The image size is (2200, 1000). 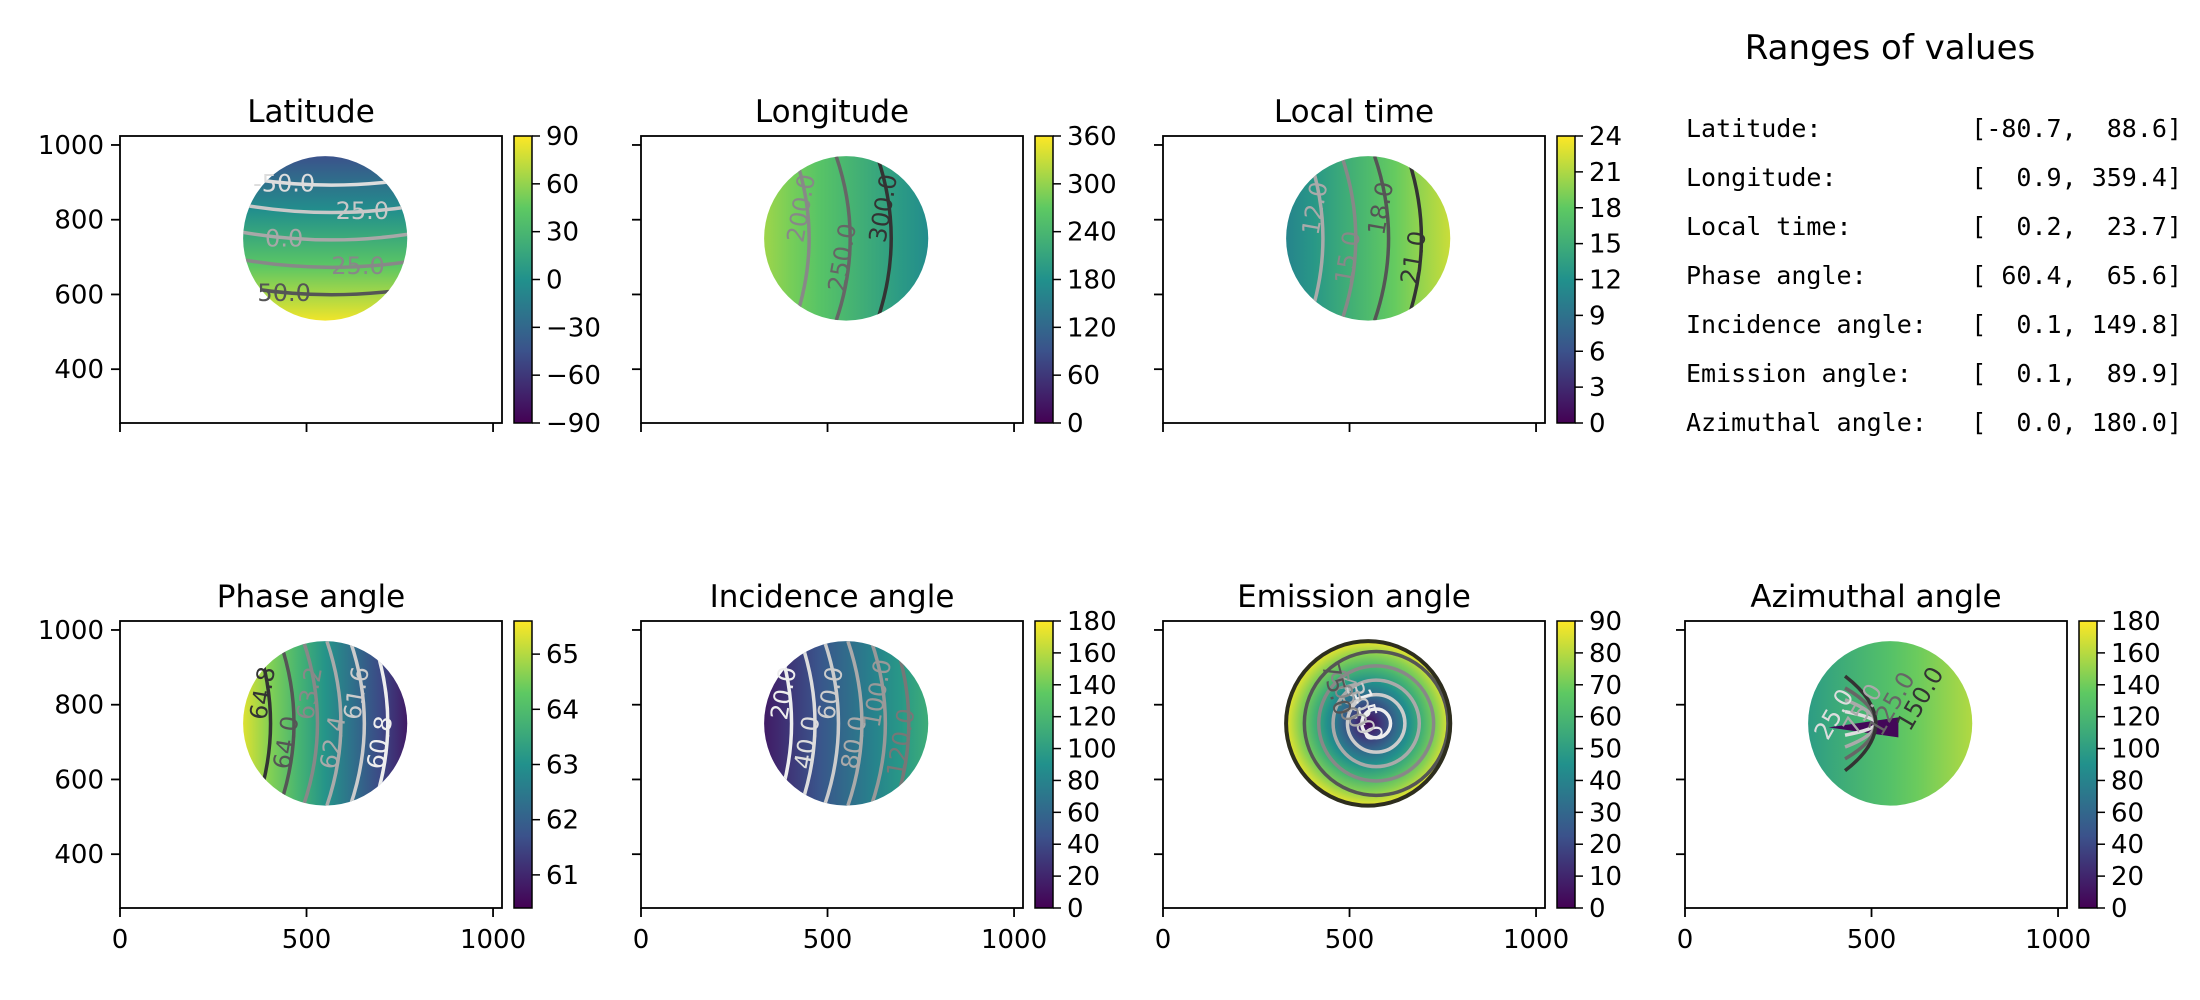 What do you see at coordinates (1934, 179) in the screenshot?
I see `range-row-longitude: Longitude: [ 0.9, 359.4]` at bounding box center [1934, 179].